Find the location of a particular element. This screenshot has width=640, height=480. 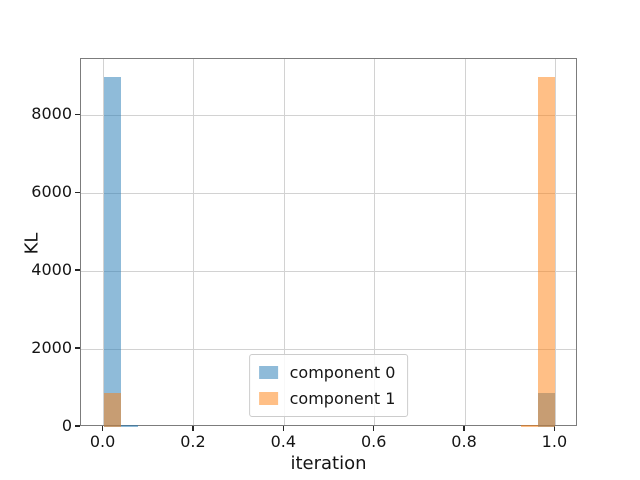

x-tick-label: 0.0 is located at coordinates (102, 441).